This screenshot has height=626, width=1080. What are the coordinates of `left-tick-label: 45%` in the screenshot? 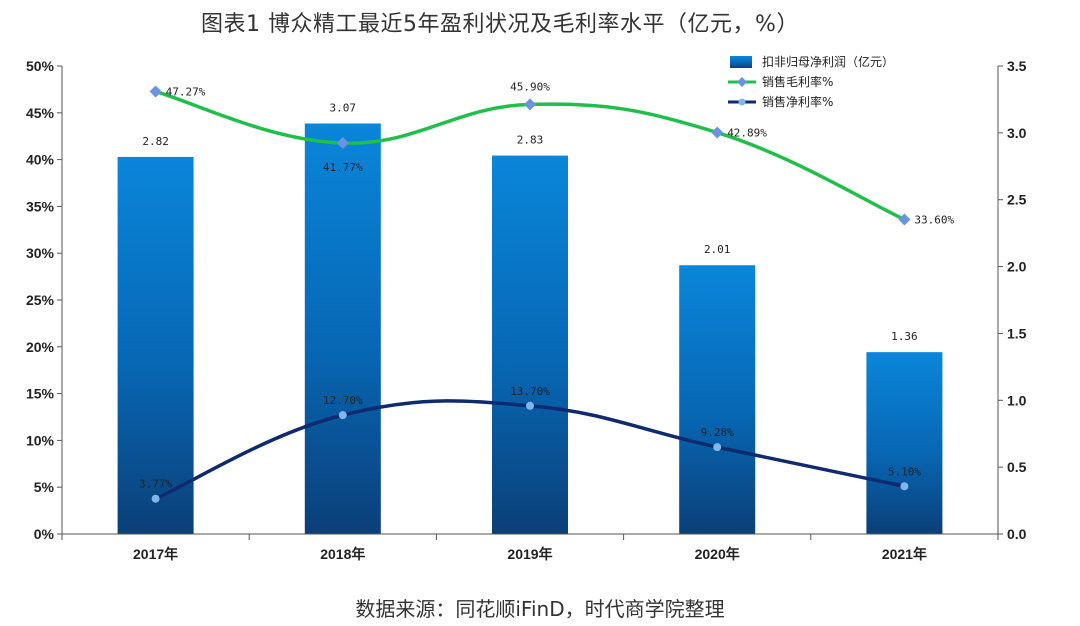 It's located at (40, 113).